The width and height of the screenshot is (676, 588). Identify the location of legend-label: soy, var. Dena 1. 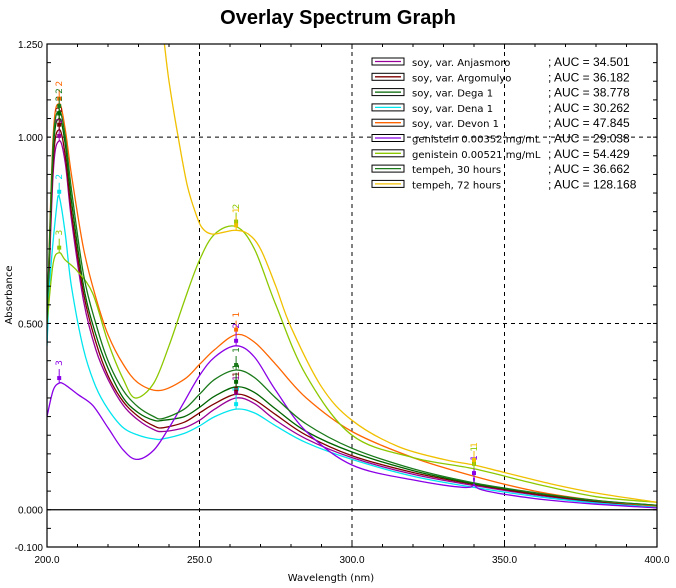
(452, 109).